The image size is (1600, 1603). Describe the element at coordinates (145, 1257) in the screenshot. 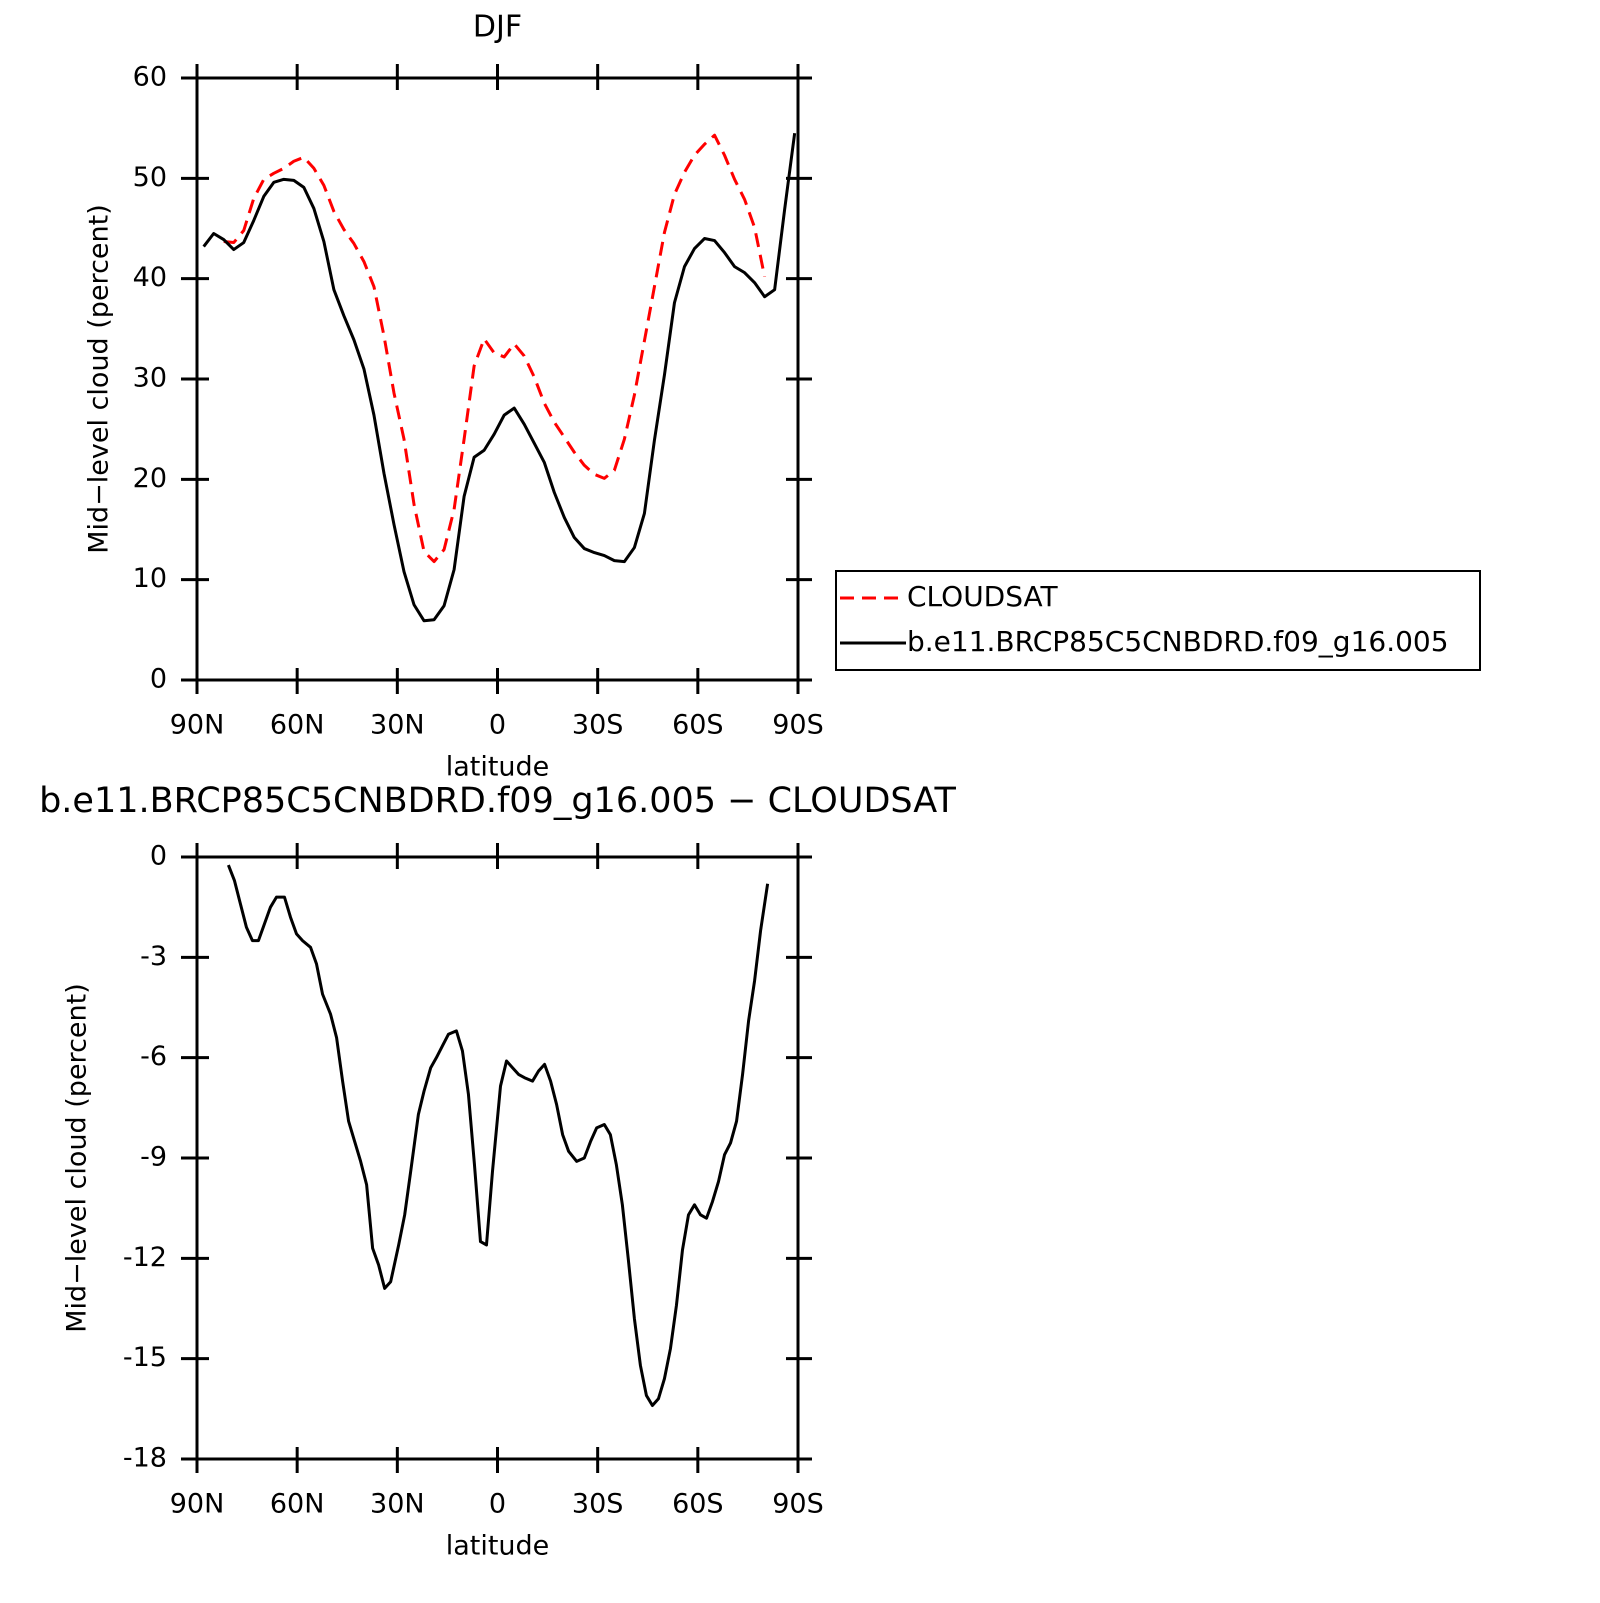

I see `y-tick-label: -12` at that location.